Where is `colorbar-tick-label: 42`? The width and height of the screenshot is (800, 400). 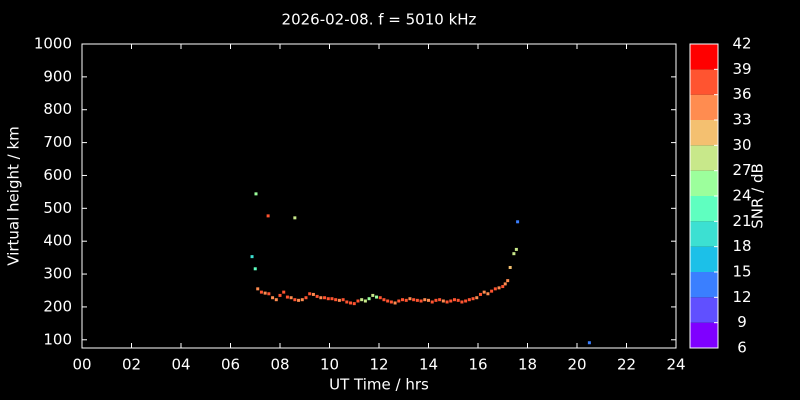
colorbar-tick-label: 42 is located at coordinates (741, 44).